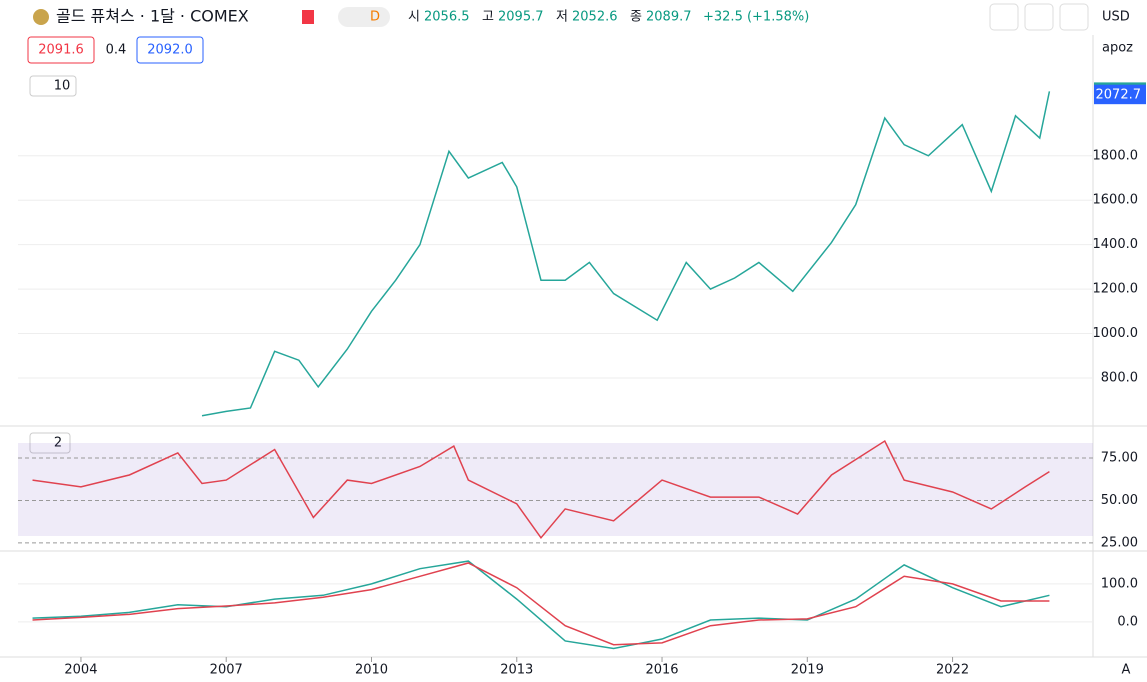 The image size is (1147, 682). Describe the element at coordinates (1126, 670) in the screenshot. I see `scale-mode: A` at that location.